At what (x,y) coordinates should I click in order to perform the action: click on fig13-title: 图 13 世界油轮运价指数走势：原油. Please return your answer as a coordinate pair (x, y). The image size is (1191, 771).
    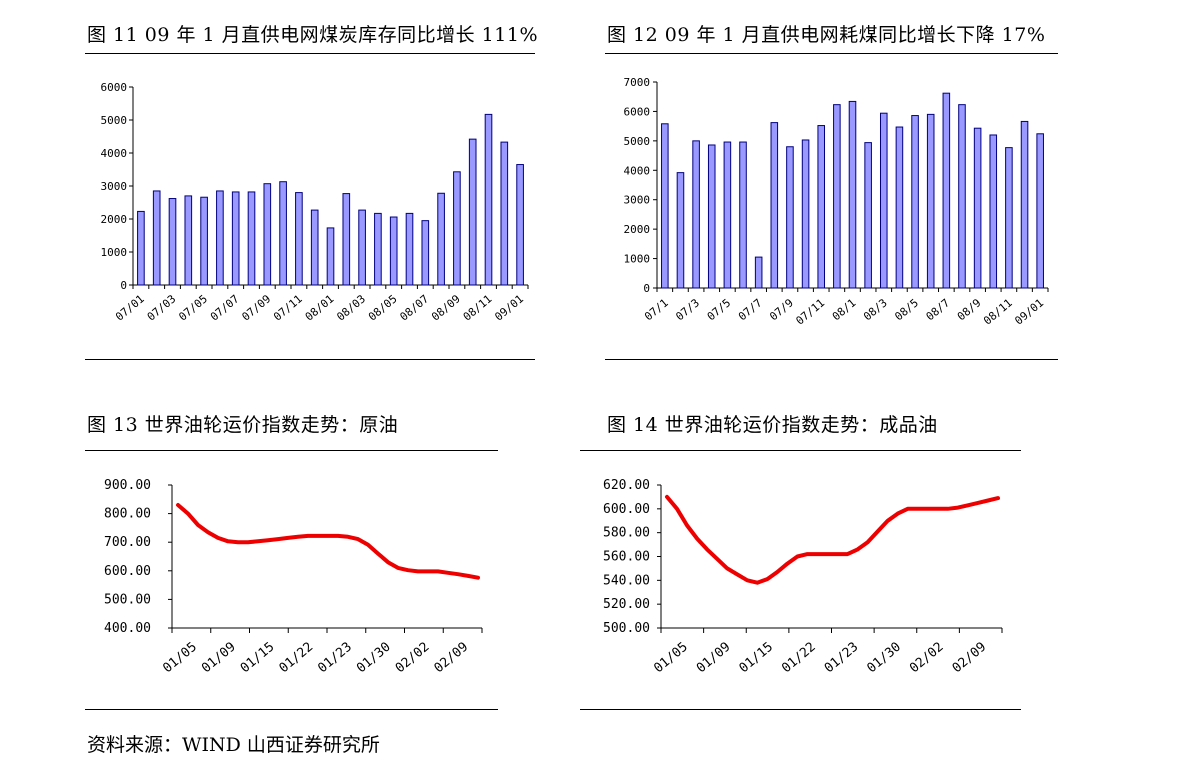
    Looking at the image, I should click on (243, 425).